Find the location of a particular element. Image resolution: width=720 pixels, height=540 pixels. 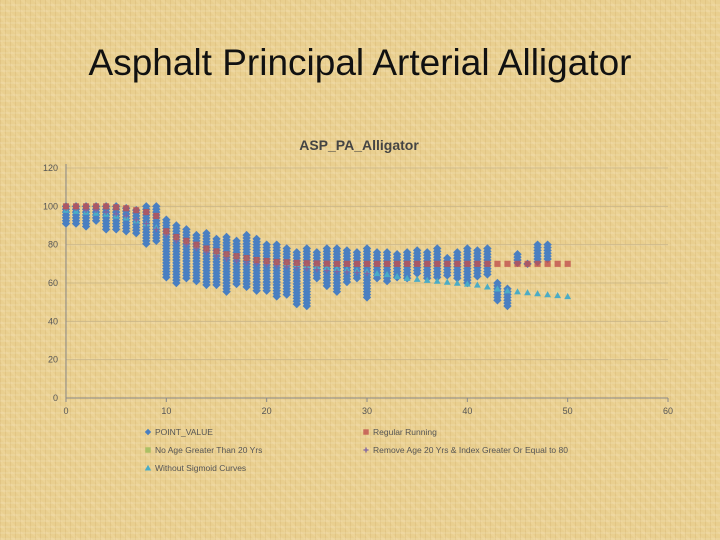

y-tick-label: 20 is located at coordinates (53, 360).